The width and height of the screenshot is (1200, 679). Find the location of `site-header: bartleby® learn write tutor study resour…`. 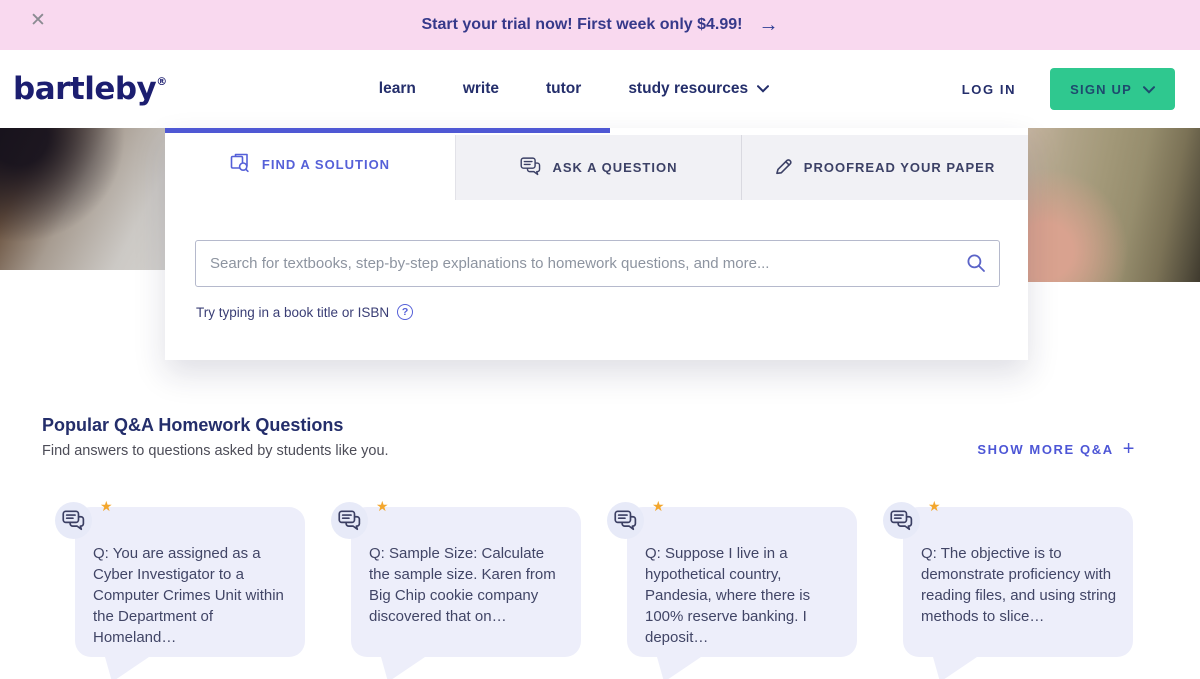

site-header: bartleby® learn write tutor study resour… is located at coordinates (600, 89).